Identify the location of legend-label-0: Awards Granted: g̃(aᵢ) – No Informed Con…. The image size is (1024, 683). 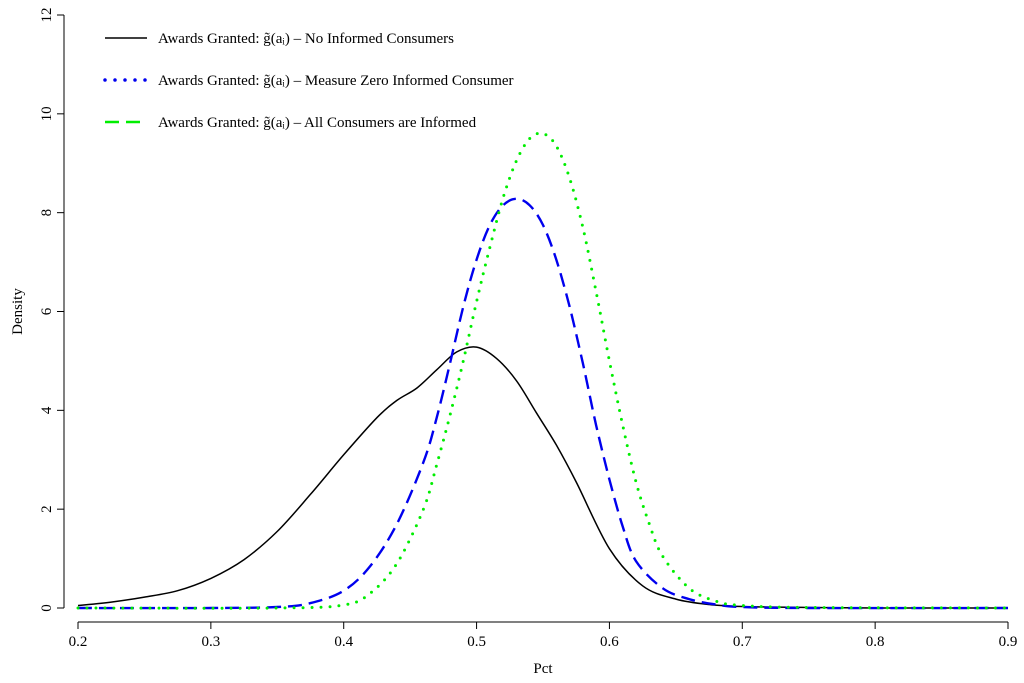
(306, 39).